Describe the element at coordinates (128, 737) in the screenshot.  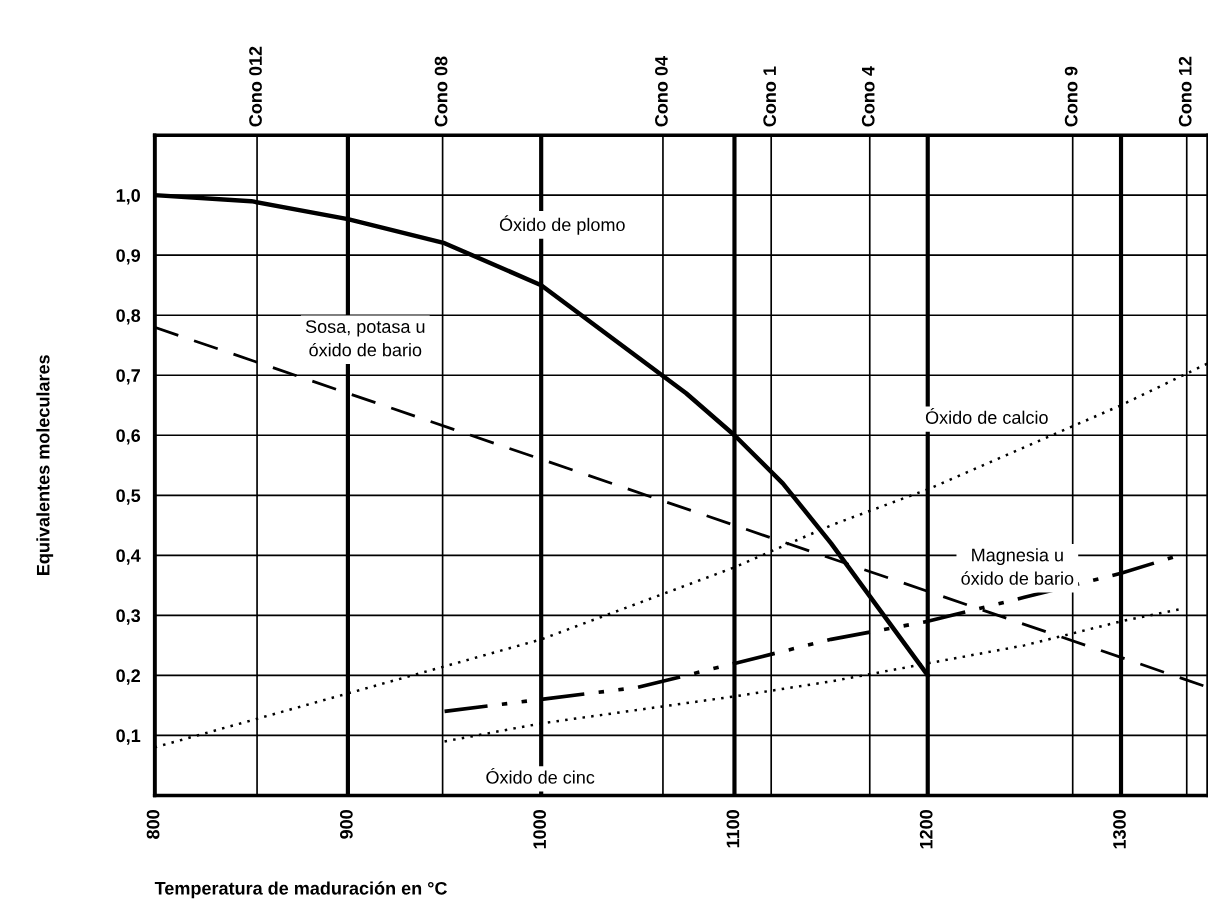
I see `y-tick-label: 0,1` at that location.